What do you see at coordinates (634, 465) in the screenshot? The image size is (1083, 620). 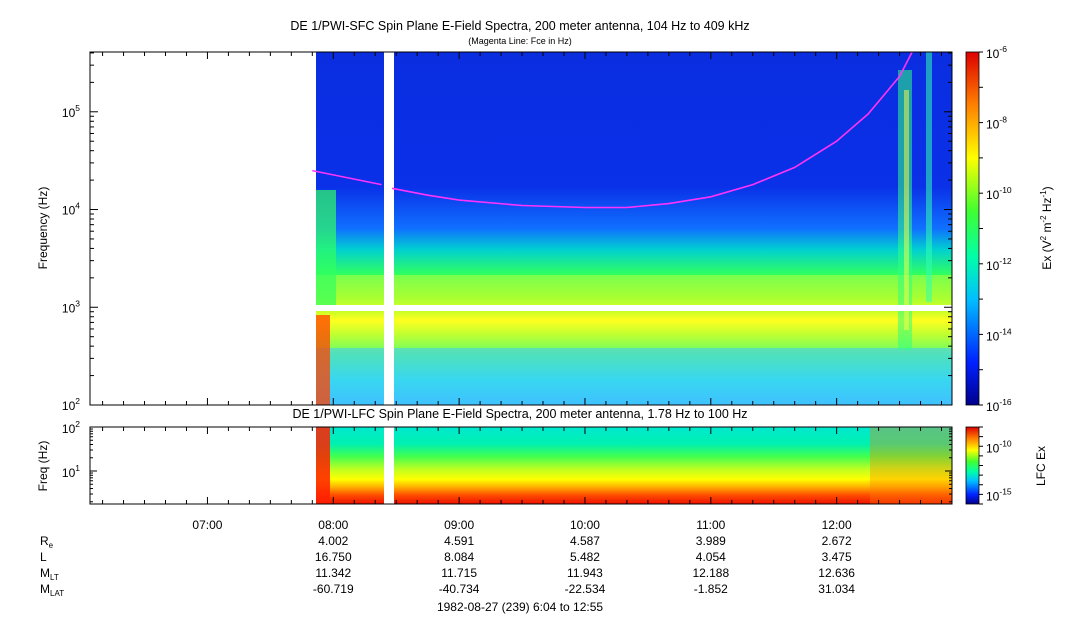 I see `lfc-spectrum-area` at bounding box center [634, 465].